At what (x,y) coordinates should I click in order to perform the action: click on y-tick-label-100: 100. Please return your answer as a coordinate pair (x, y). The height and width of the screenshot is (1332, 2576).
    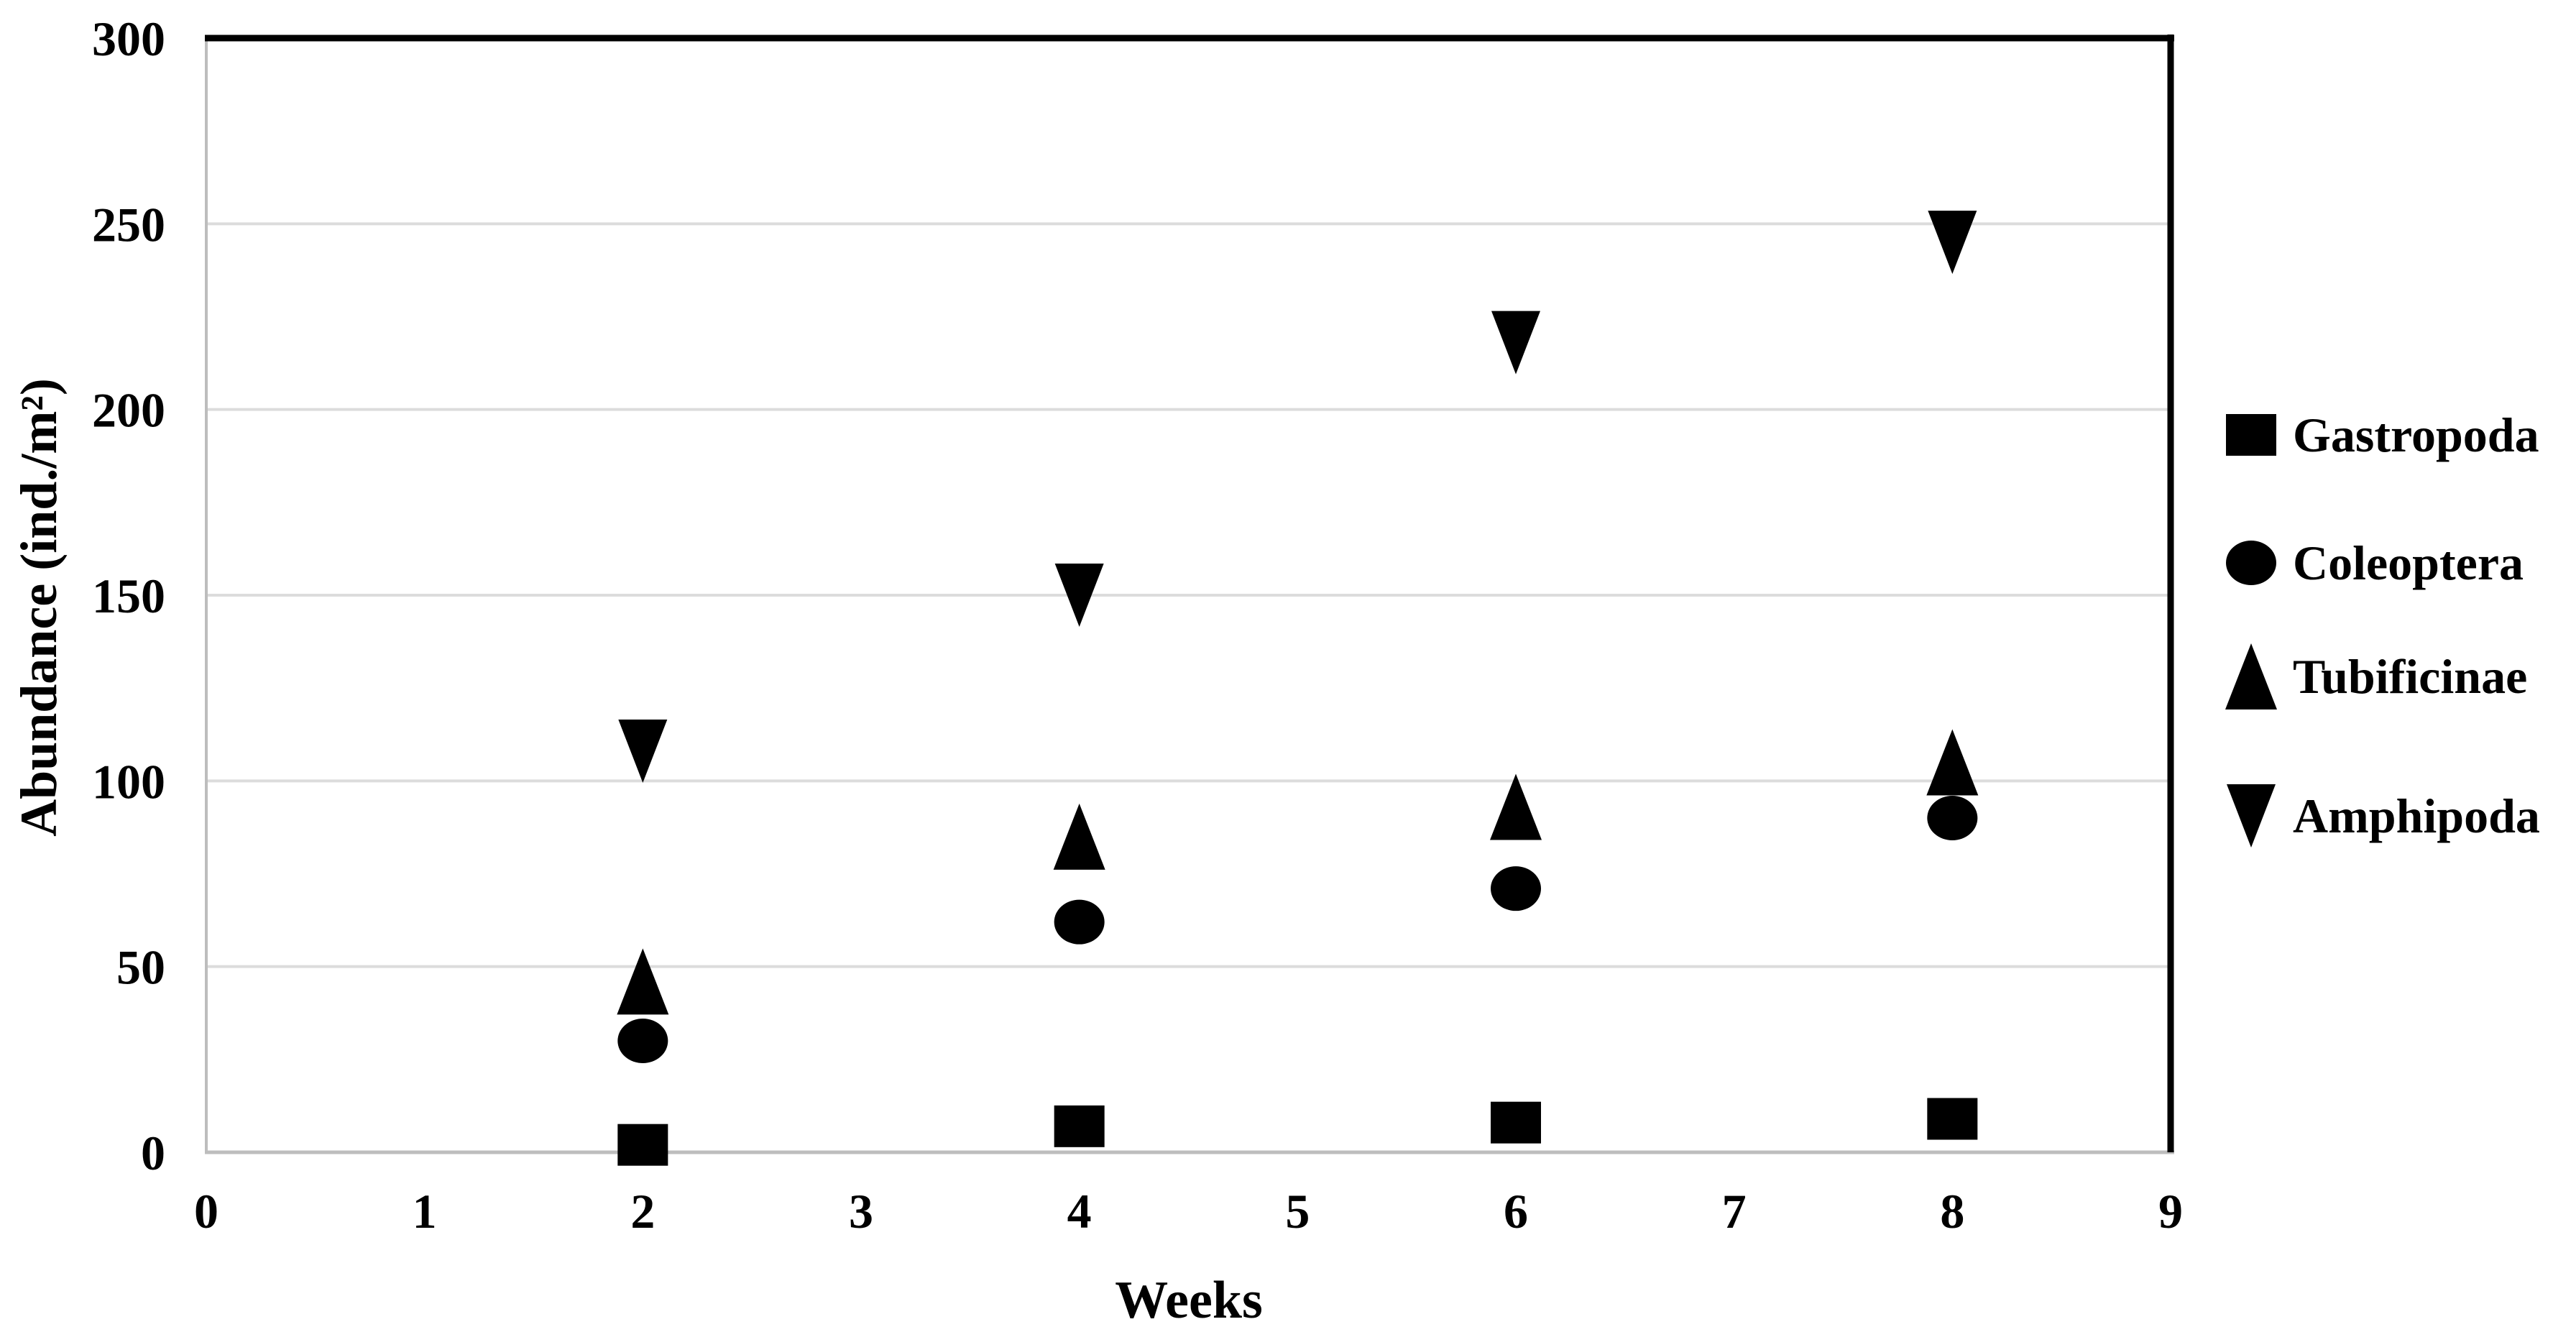
    Looking at the image, I should click on (128, 781).